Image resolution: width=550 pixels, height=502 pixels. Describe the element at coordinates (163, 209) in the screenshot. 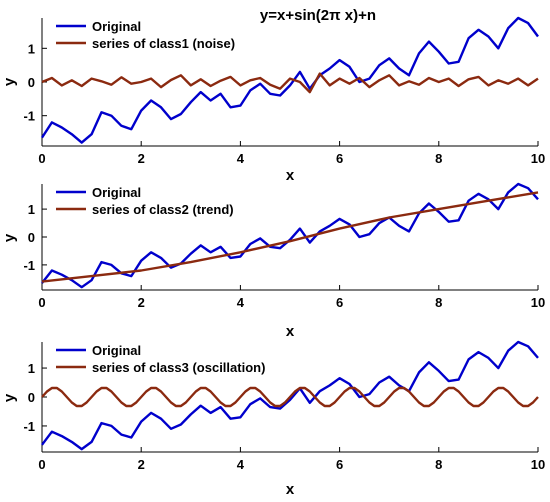

I see `legend-entry: series of class2 (trend)` at that location.